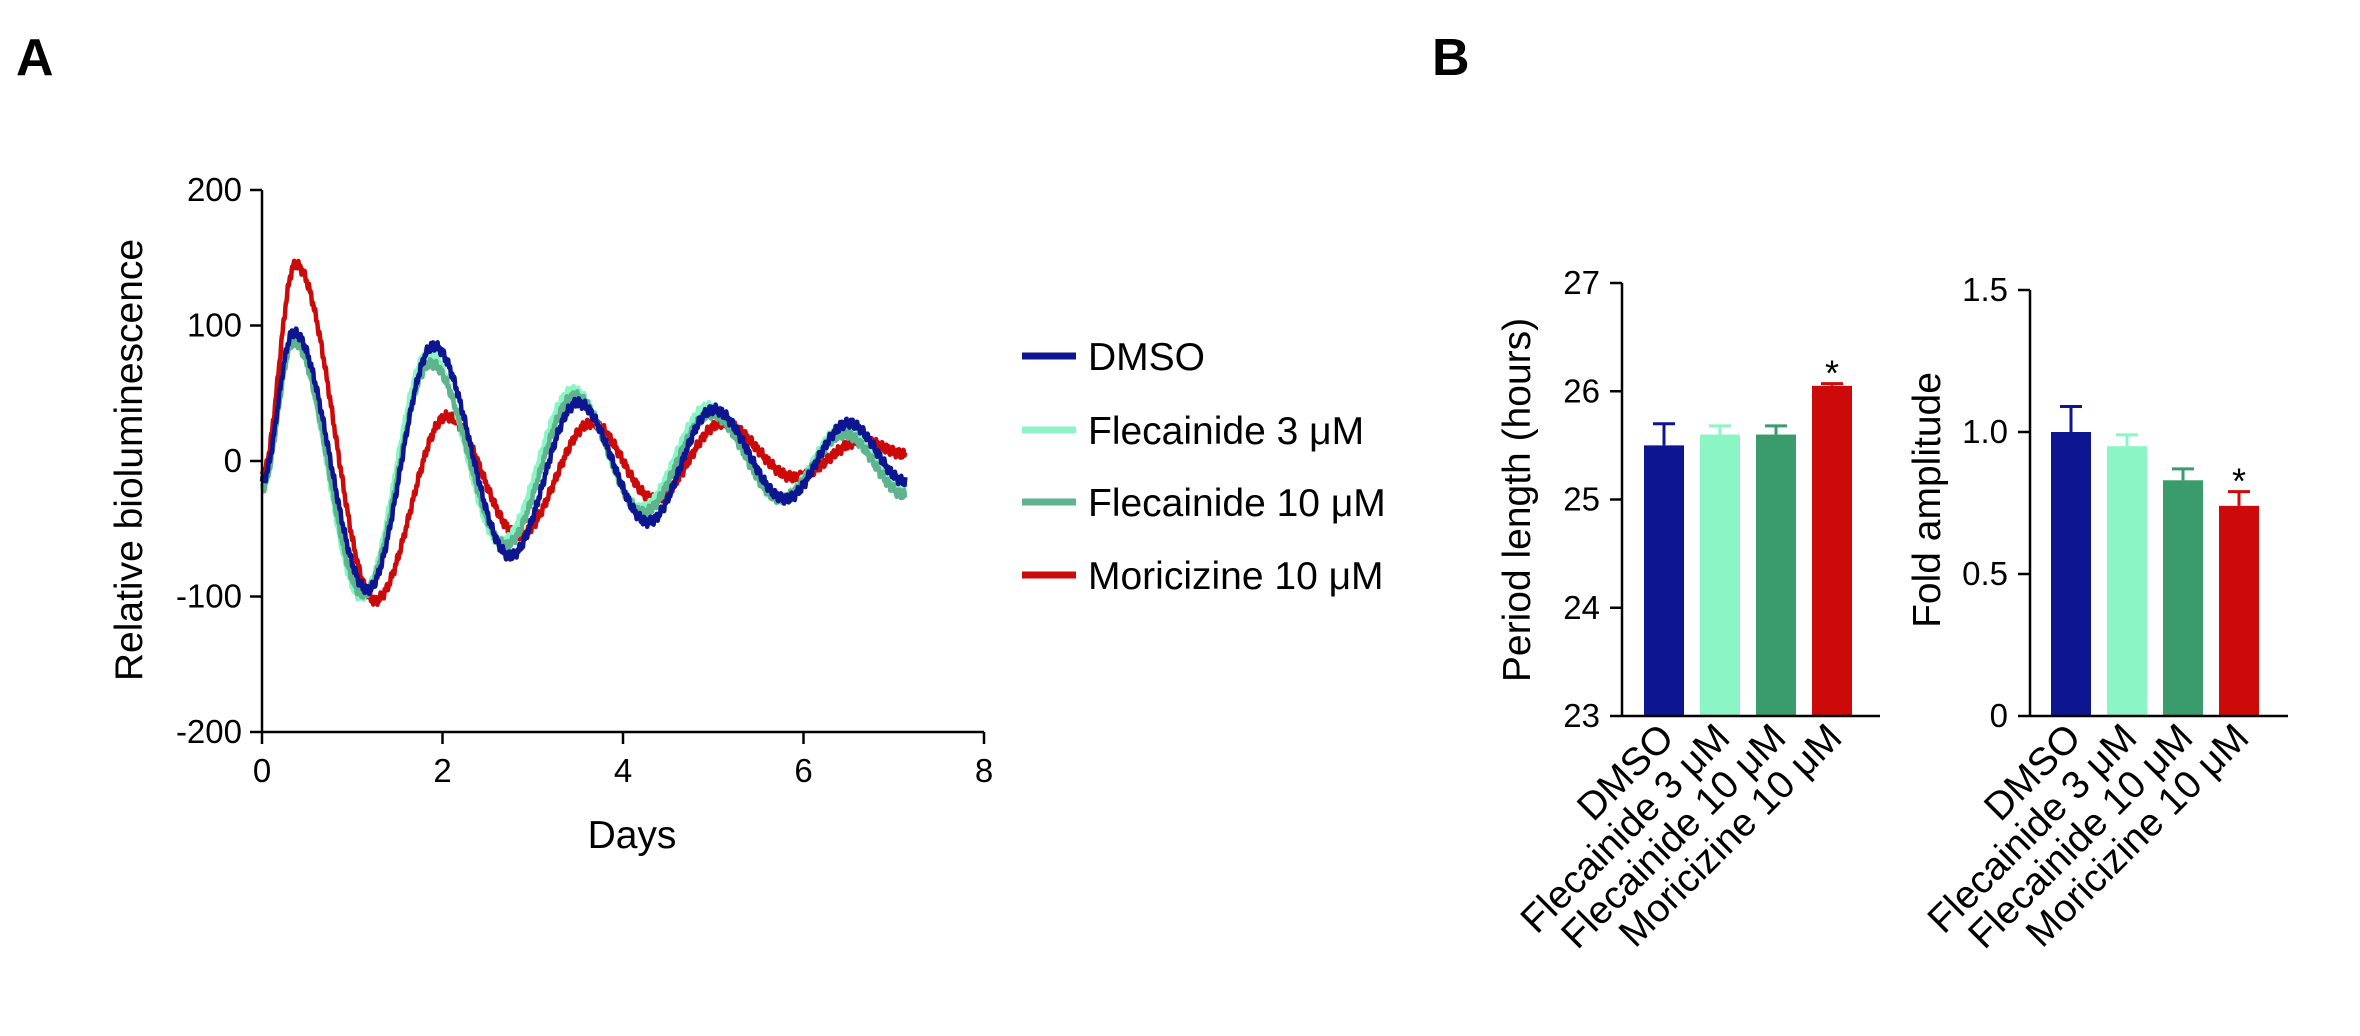 The width and height of the screenshot is (2360, 1036). I want to click on legend-label-dmso: DMSO, so click(1146, 357).